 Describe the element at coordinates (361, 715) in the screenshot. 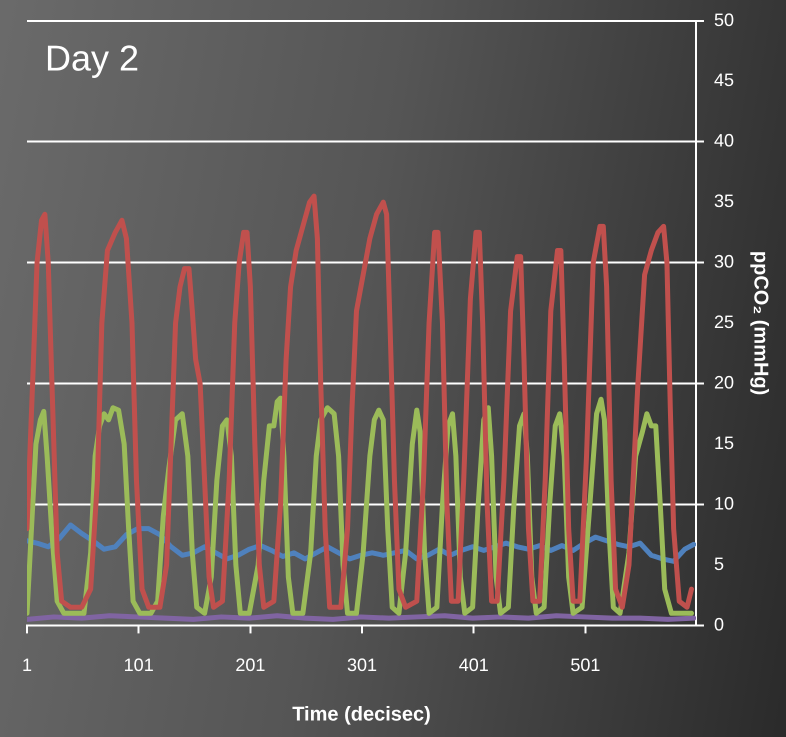

I see `x-axis-title: Time (decisec)` at that location.